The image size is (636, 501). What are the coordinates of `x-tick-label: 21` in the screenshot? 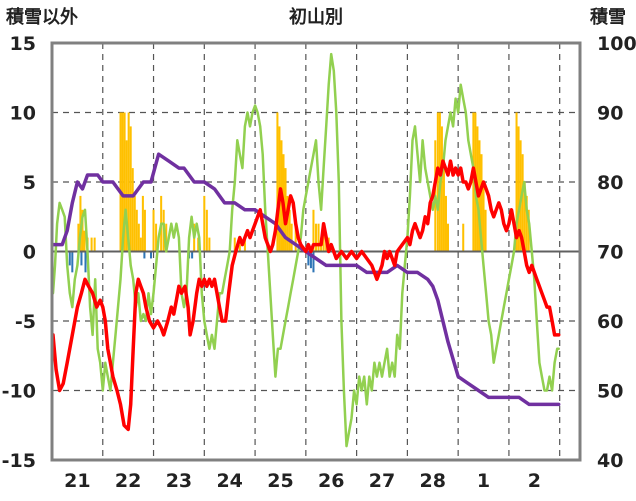 It's located at (77, 481).